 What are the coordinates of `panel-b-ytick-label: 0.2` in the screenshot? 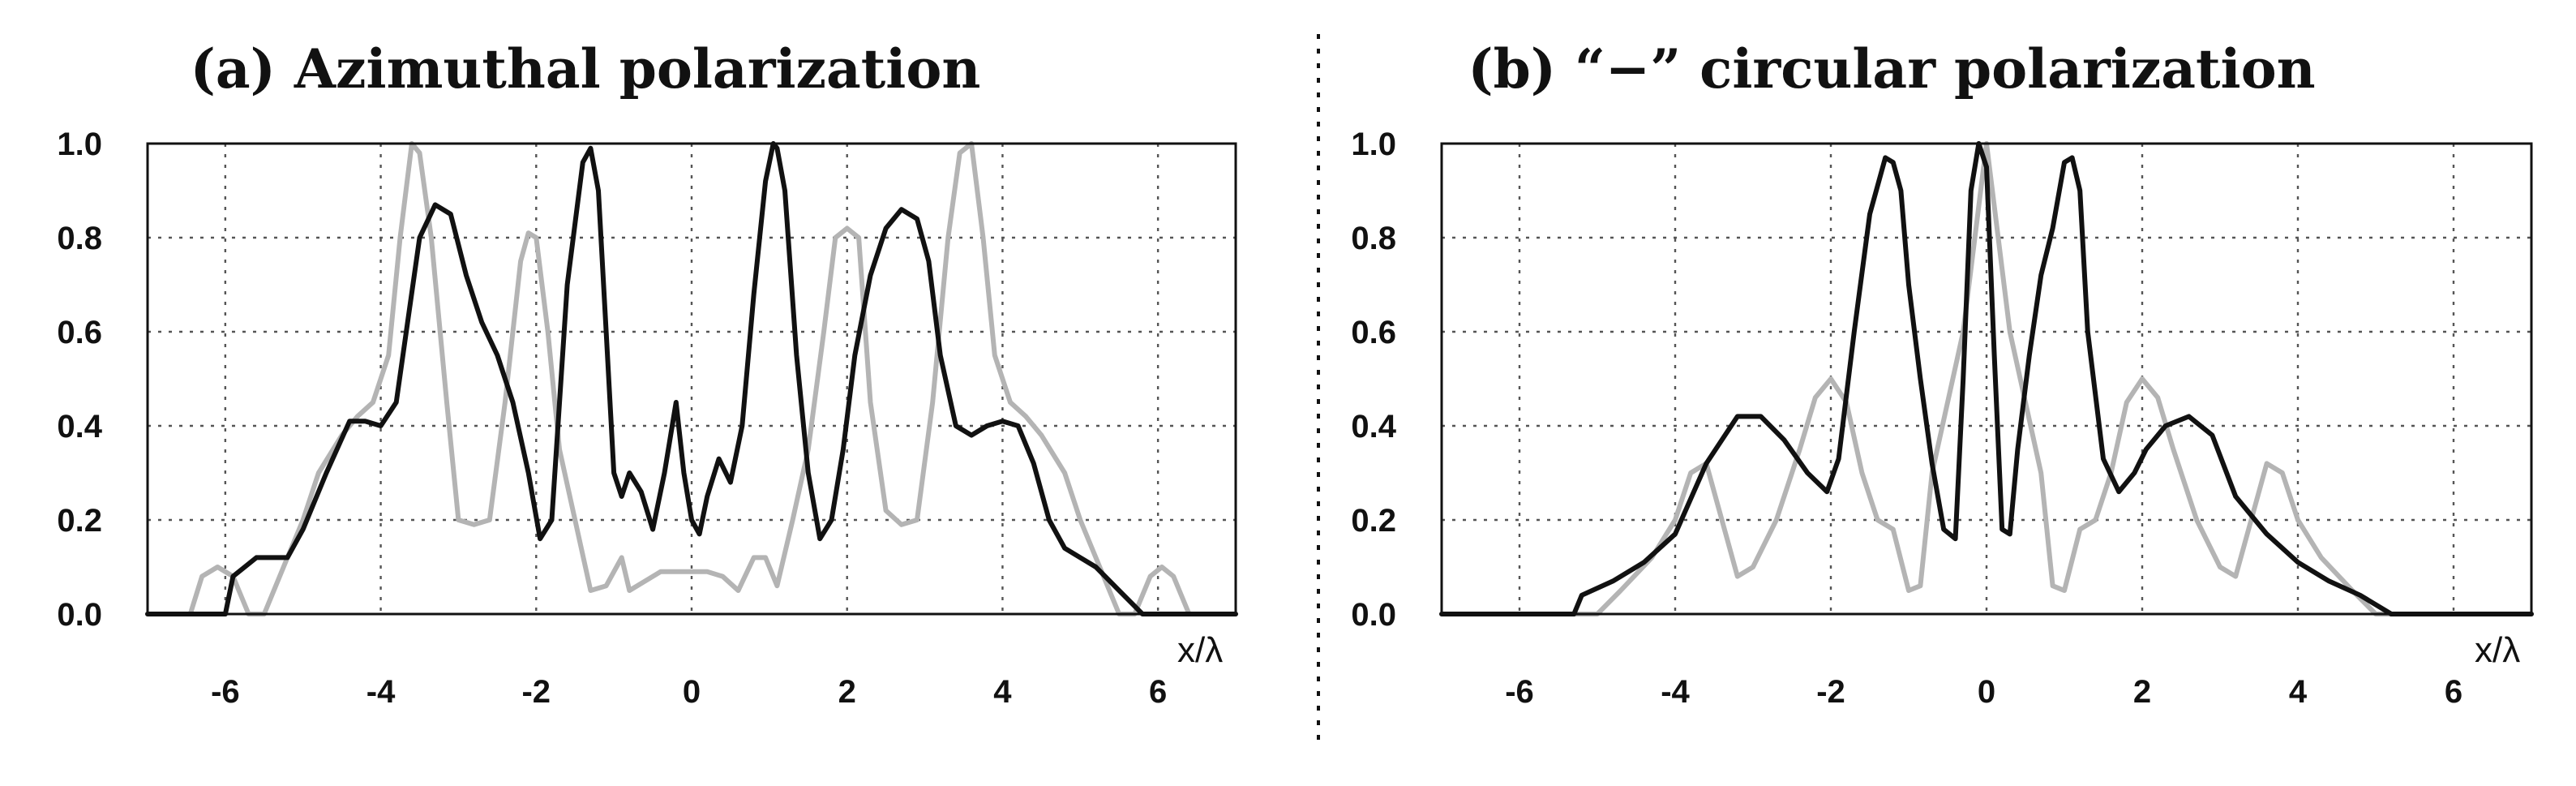 It's located at (1373, 521).